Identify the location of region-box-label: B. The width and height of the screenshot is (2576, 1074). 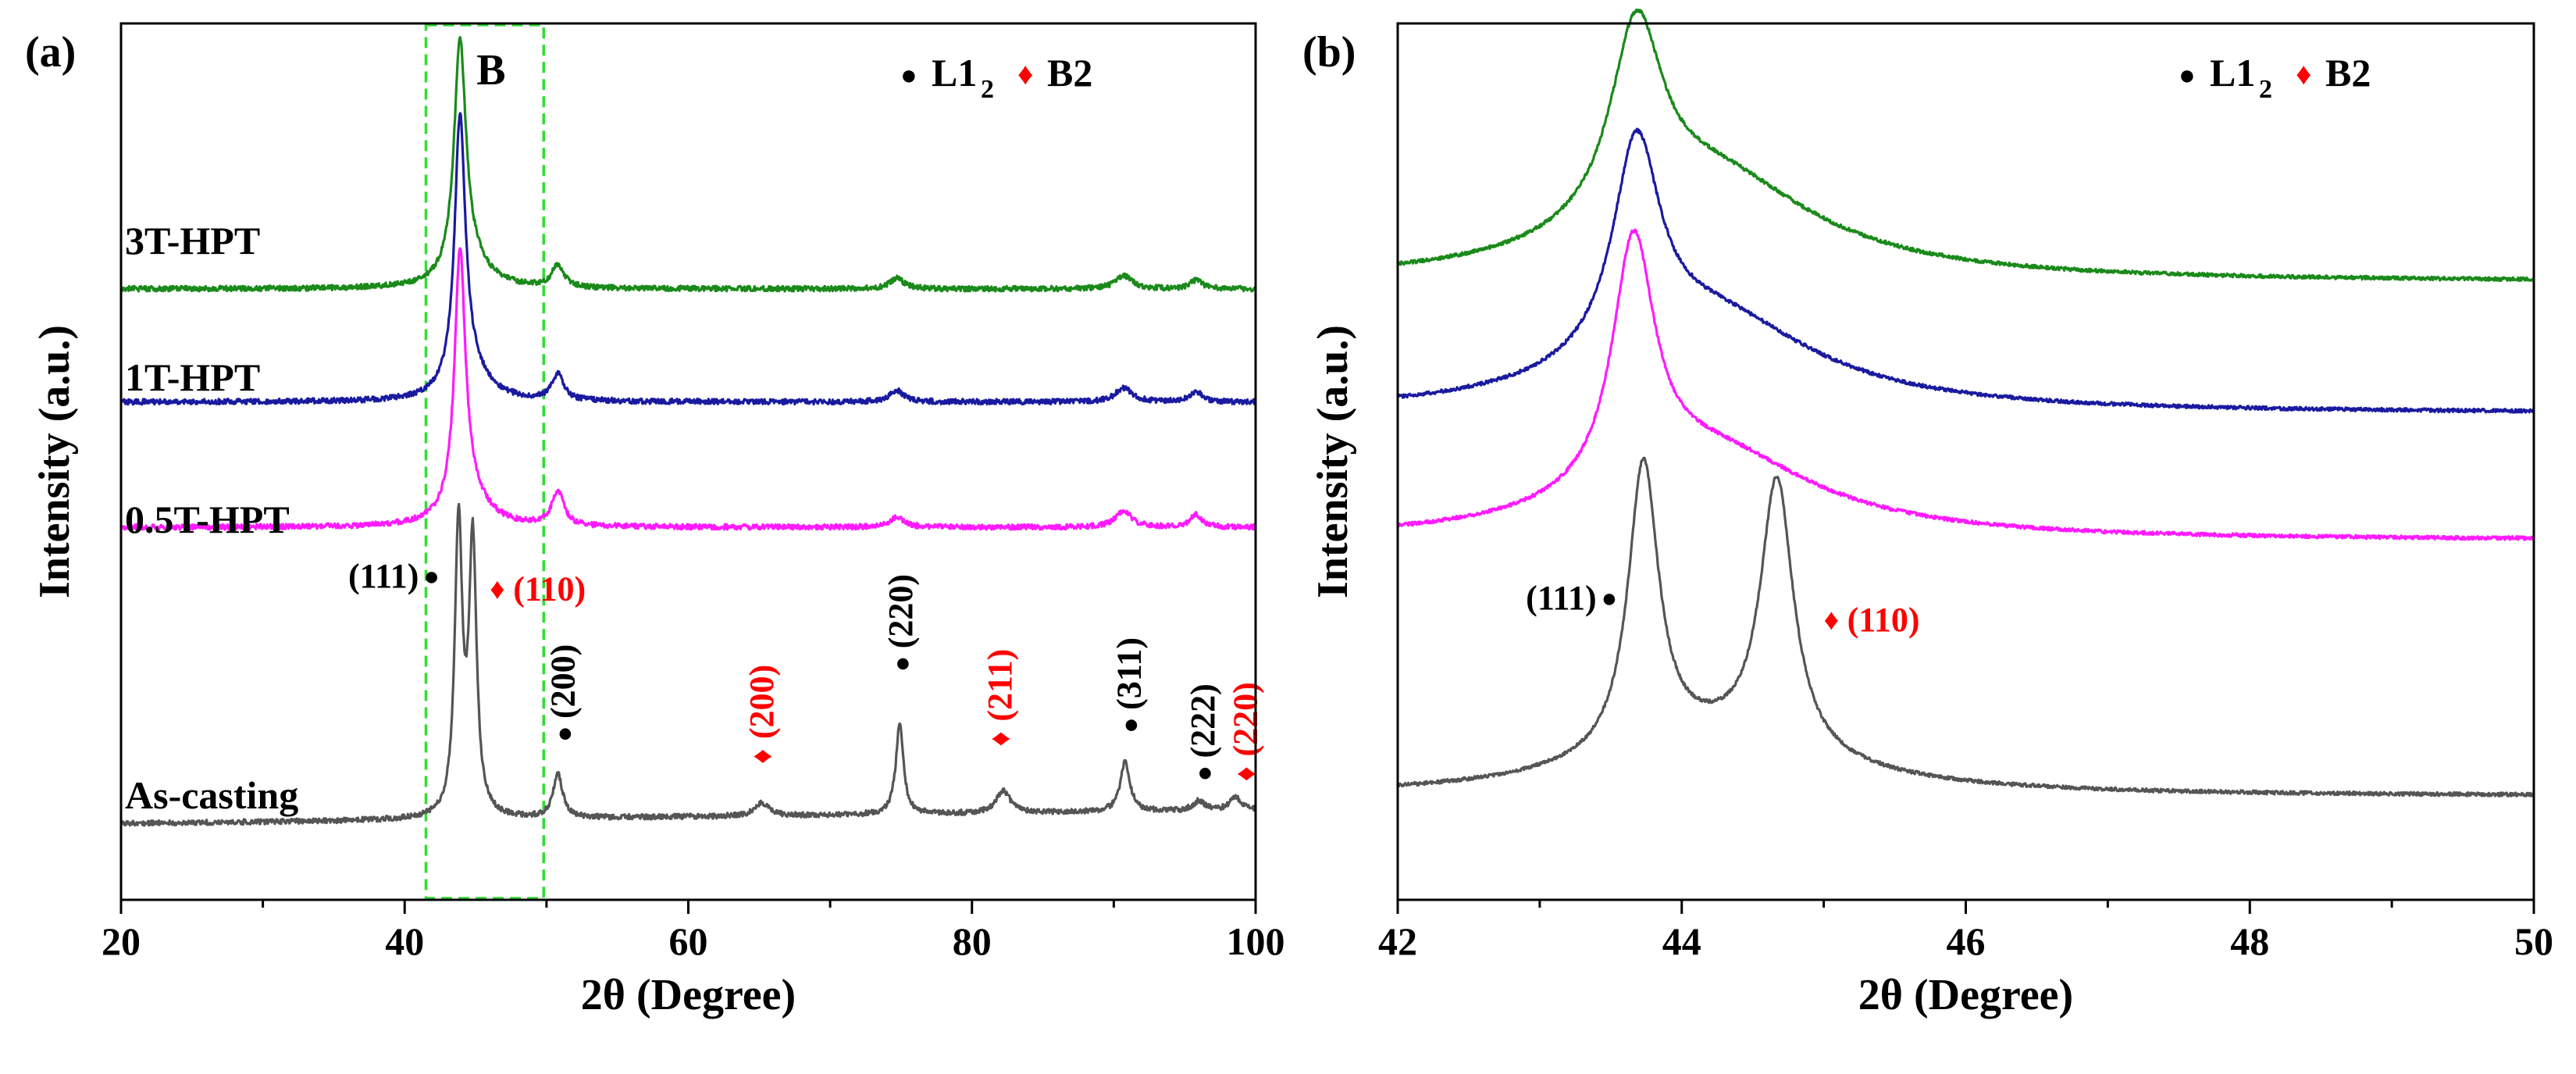
(491, 70).